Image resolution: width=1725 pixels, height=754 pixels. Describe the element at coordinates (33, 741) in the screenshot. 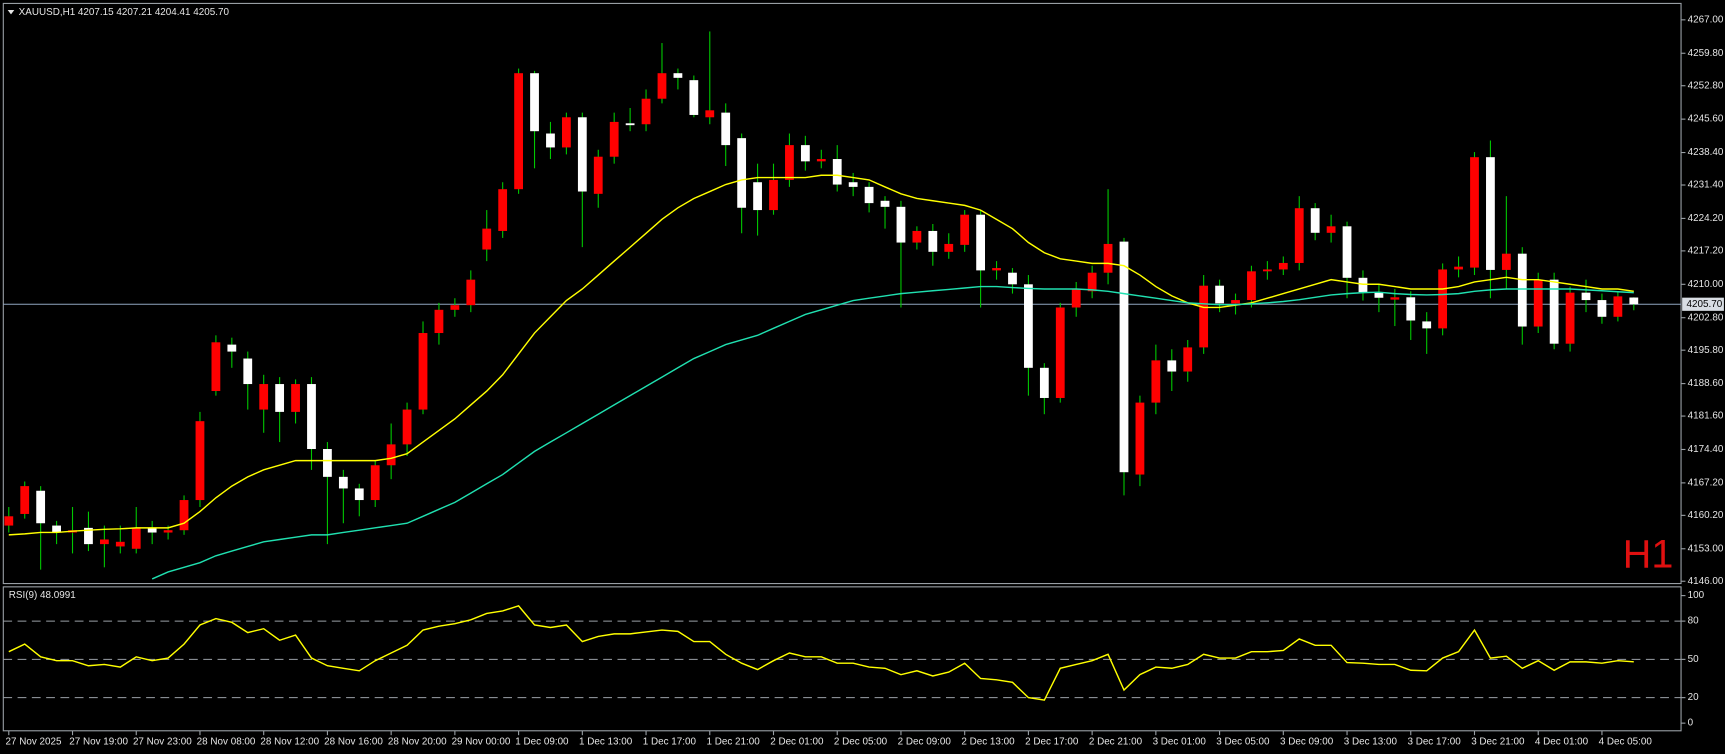

I see `x-tick-label: 27 Nov 2025` at that location.